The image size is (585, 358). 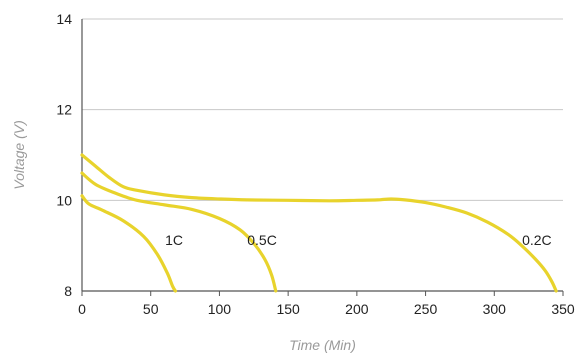 What do you see at coordinates (426, 309) in the screenshot?
I see `x-tick-label-250: 250` at bounding box center [426, 309].